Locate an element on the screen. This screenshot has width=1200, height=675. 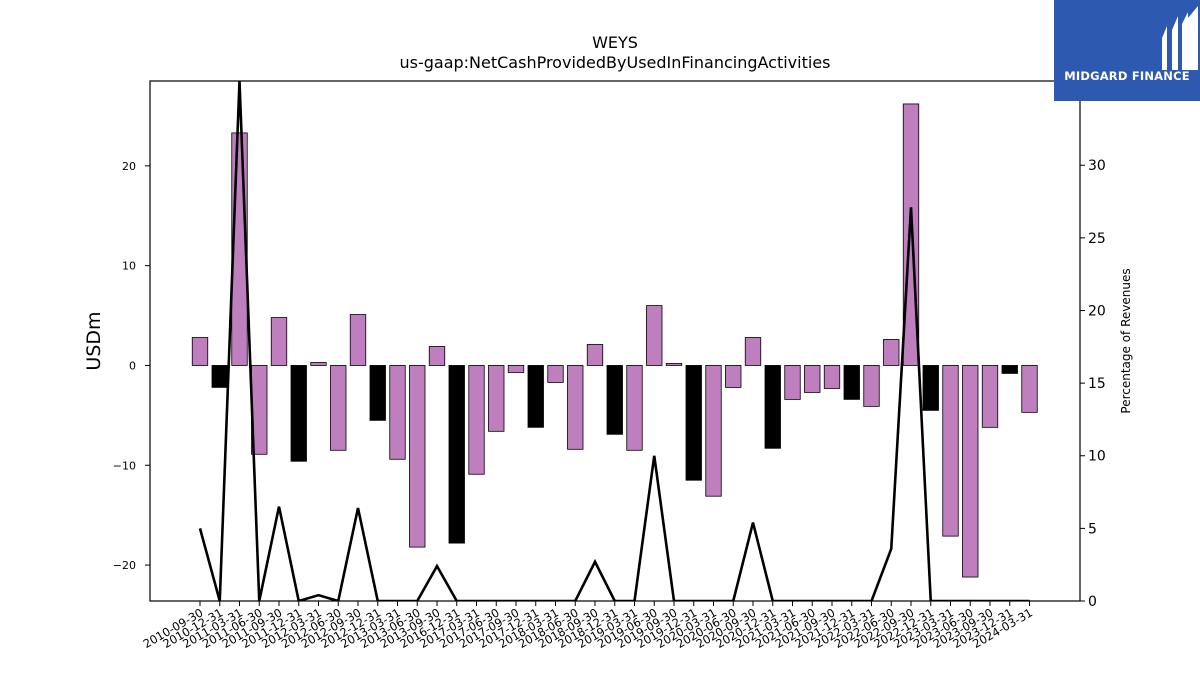
left-axis-ticks: −20 −10 0 10 20 is located at coordinates (131, 366).